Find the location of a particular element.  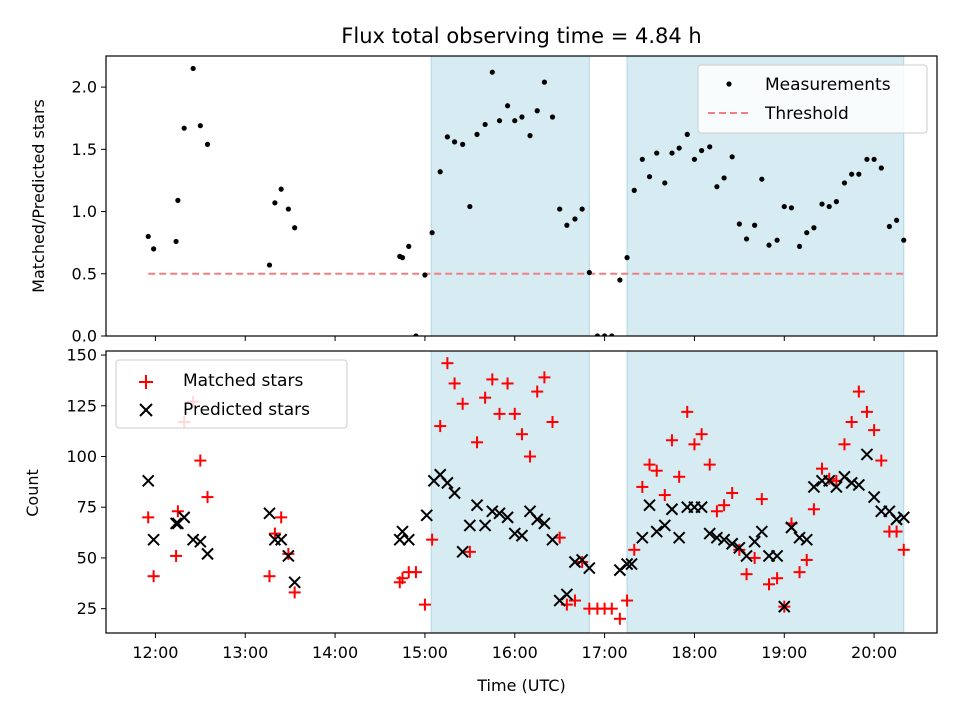

y-tick-label: 75 is located at coordinates (87, 507).